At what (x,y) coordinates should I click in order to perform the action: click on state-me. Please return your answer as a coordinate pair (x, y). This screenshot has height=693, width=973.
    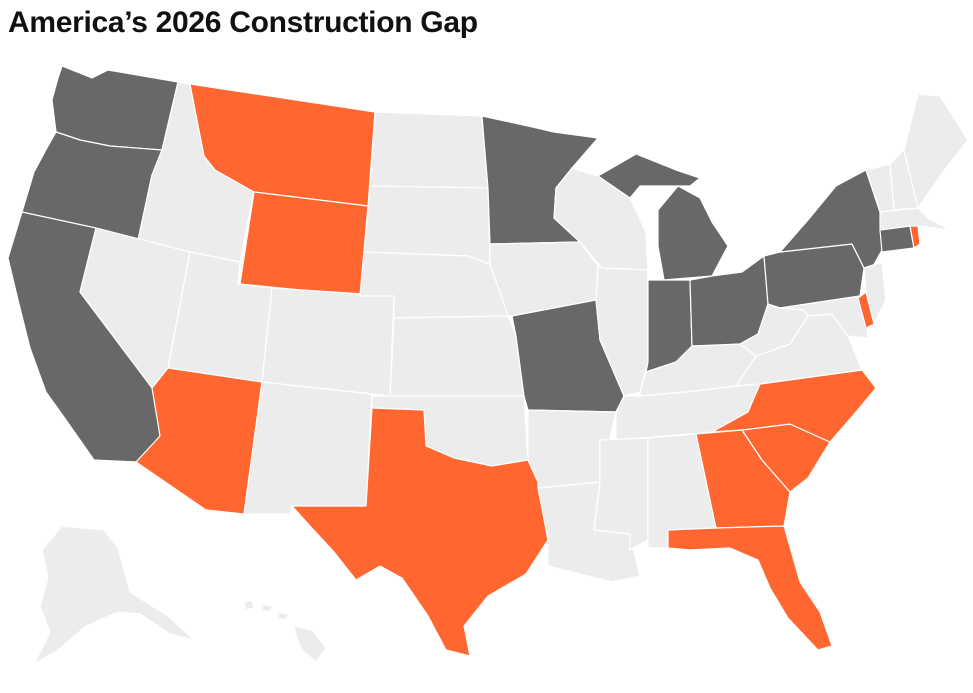
    Looking at the image, I should click on (936, 151).